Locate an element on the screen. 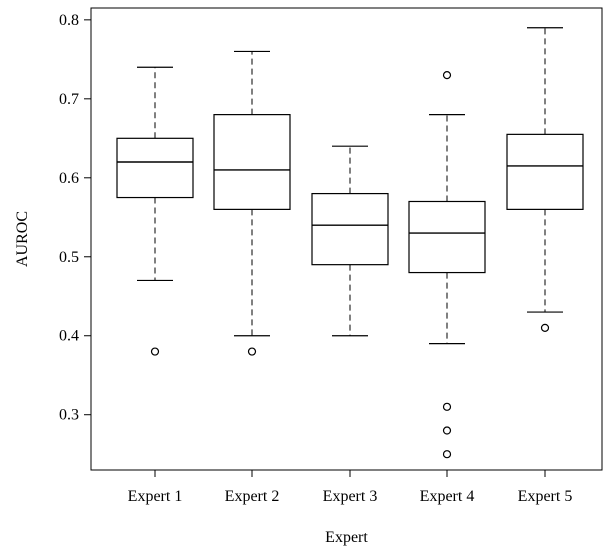  y-axis: 0.3 0.4 0.5 0.6 0.7 0.8 is located at coordinates (75, 218).